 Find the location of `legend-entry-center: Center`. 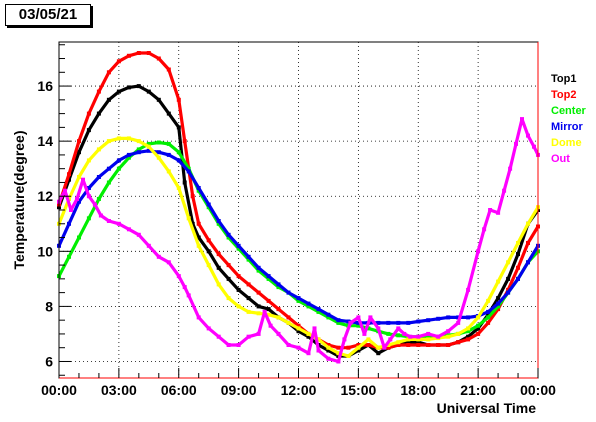

legend-entry-center: Center is located at coordinates (569, 111).